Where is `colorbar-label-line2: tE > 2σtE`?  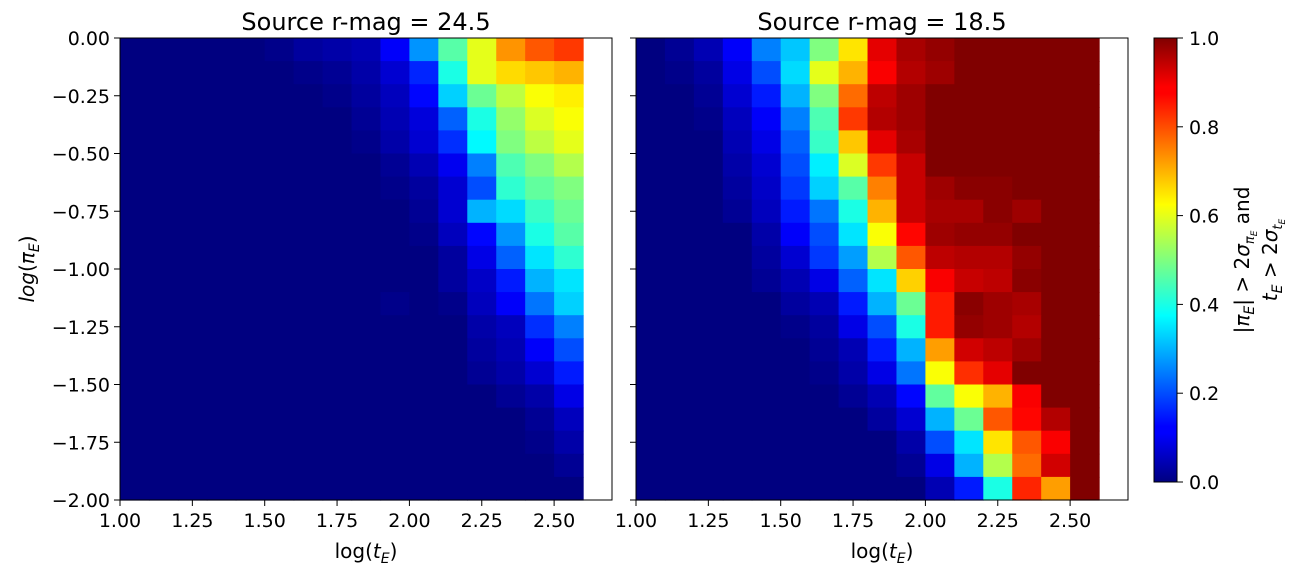 colorbar-label-line2: tE > 2σtE is located at coordinates (1273, 259).